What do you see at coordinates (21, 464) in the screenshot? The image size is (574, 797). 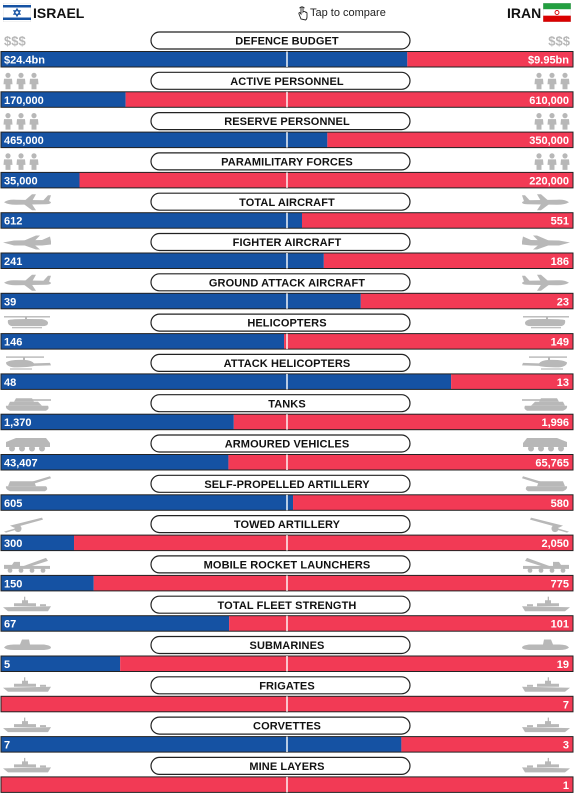 I see `israel-value: 43,407` at bounding box center [21, 464].